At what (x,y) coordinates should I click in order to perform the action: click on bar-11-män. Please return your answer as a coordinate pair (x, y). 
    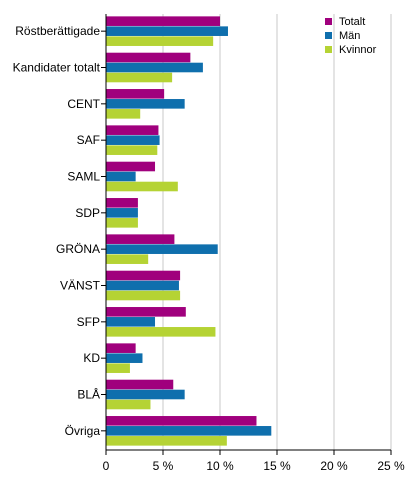
    Looking at the image, I should click on (145, 394).